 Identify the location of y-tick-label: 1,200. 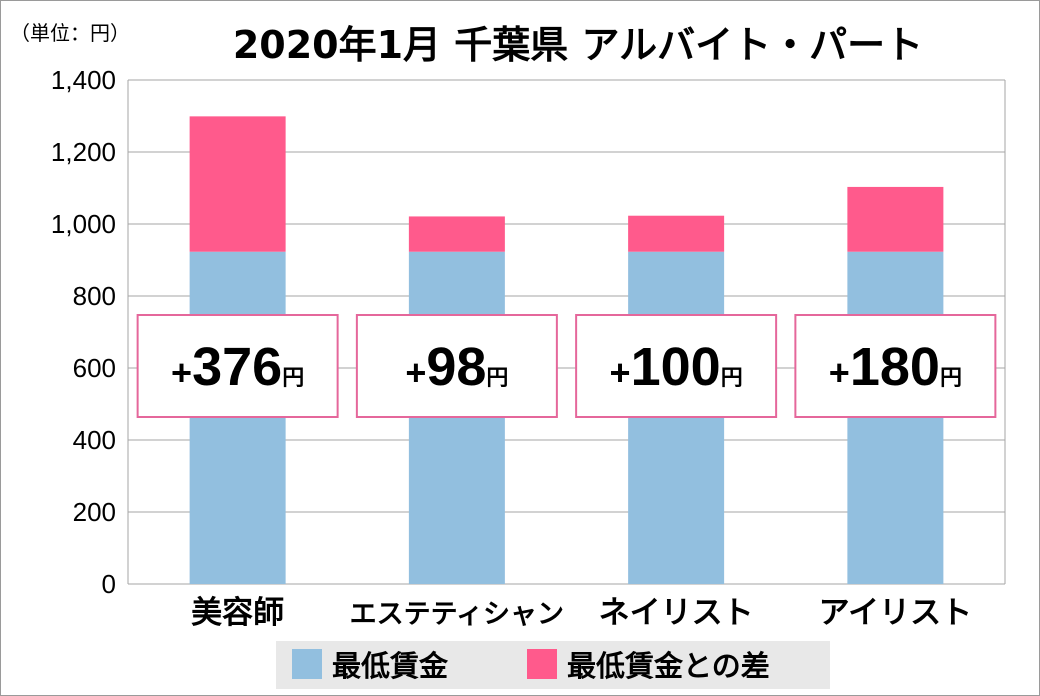
(83, 152).